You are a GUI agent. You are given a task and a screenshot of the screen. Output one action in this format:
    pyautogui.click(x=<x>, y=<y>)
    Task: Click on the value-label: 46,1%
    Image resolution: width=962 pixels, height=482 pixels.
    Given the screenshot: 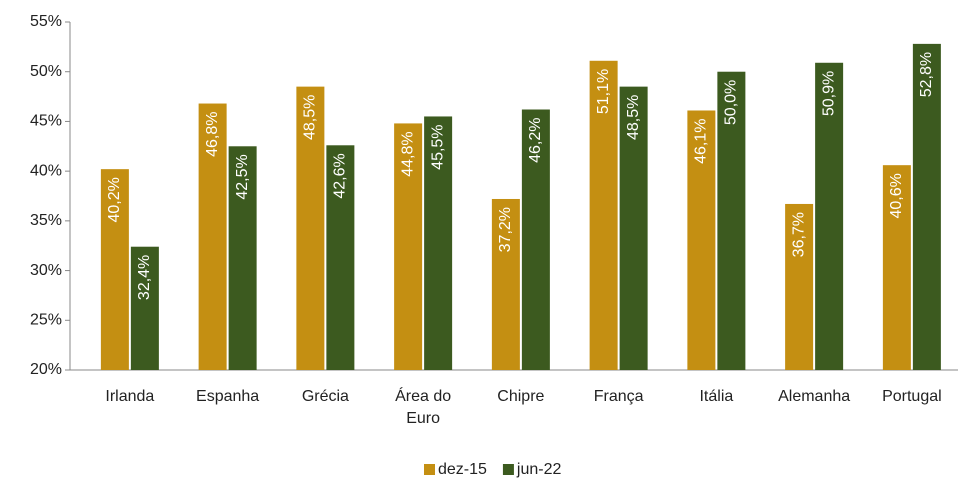 What is the action you would take?
    pyautogui.click(x=701, y=140)
    